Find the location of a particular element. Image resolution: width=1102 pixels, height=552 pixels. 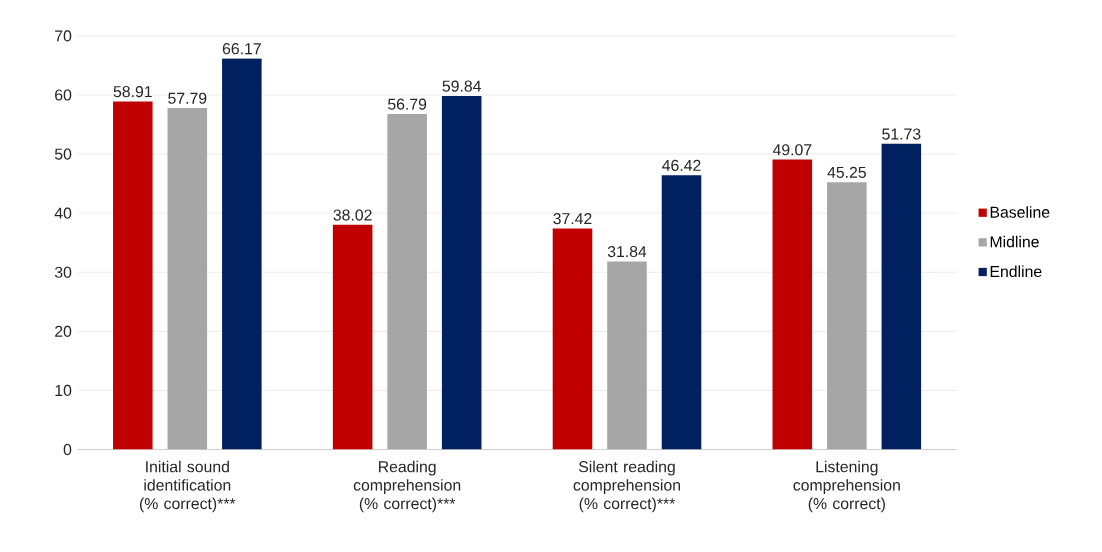

data-label: 59.84 is located at coordinates (461, 86).